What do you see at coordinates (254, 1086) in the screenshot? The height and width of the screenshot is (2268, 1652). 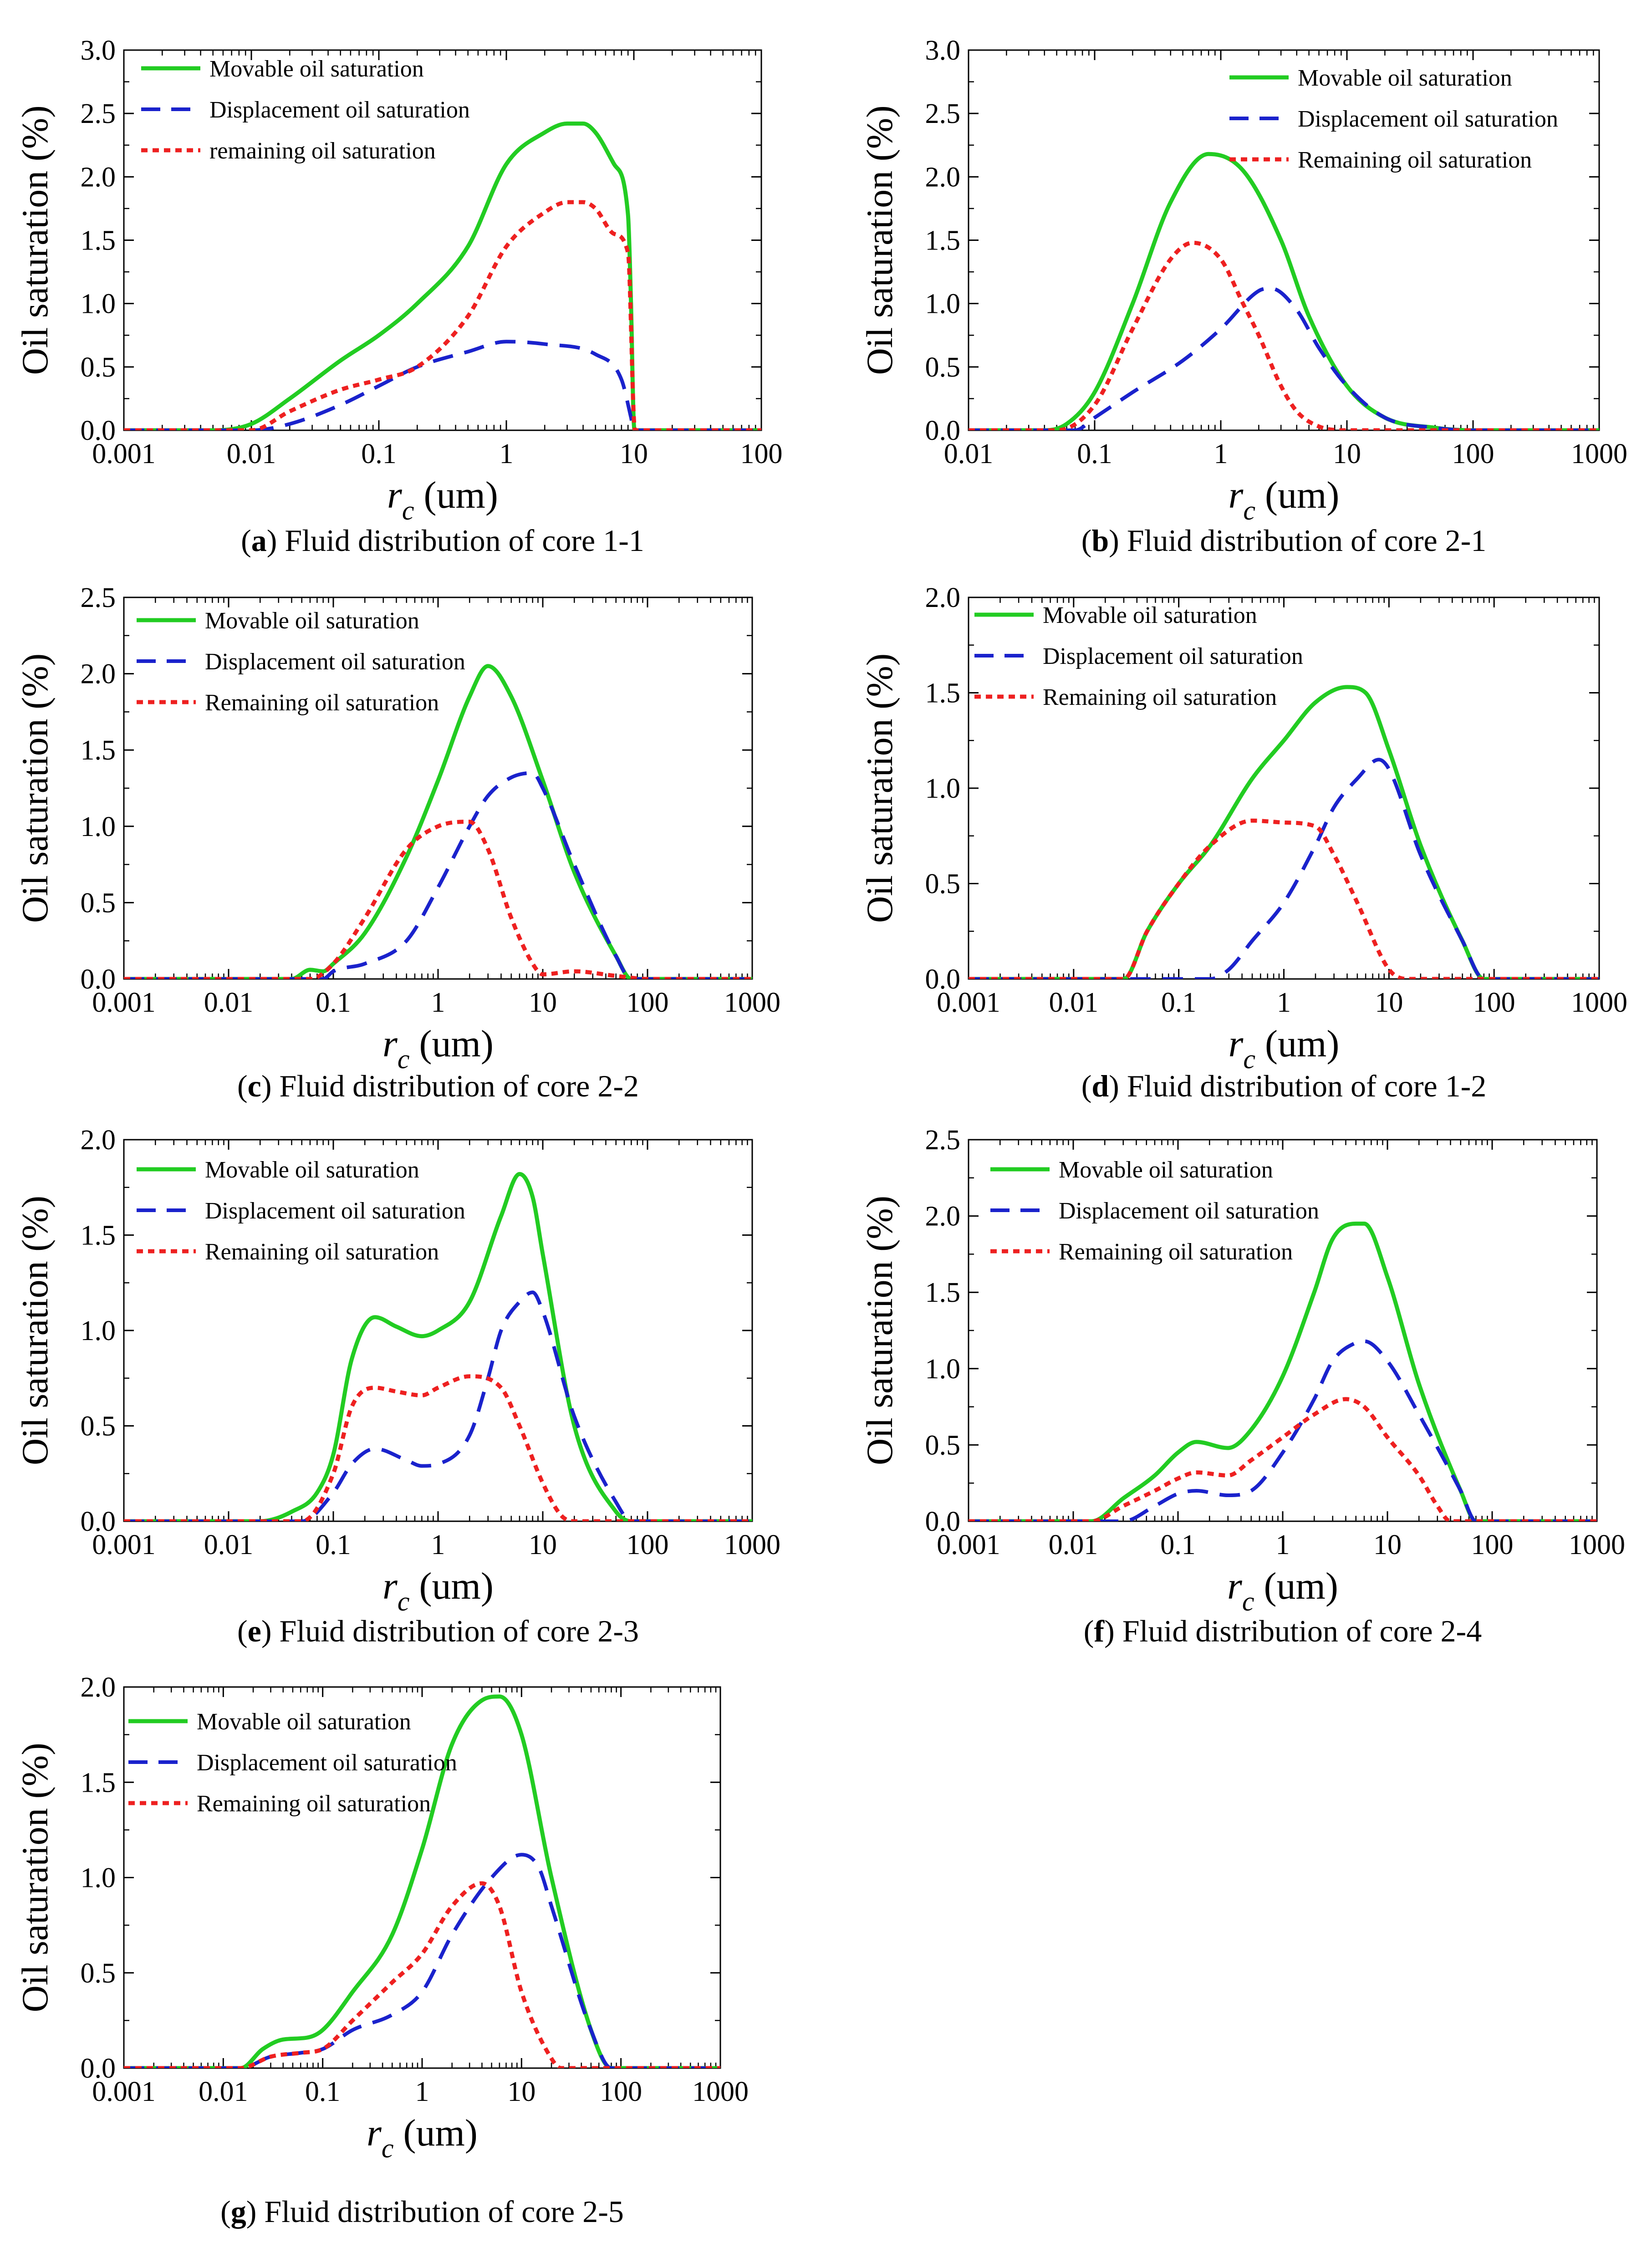 I see `caption-letter: c` at bounding box center [254, 1086].